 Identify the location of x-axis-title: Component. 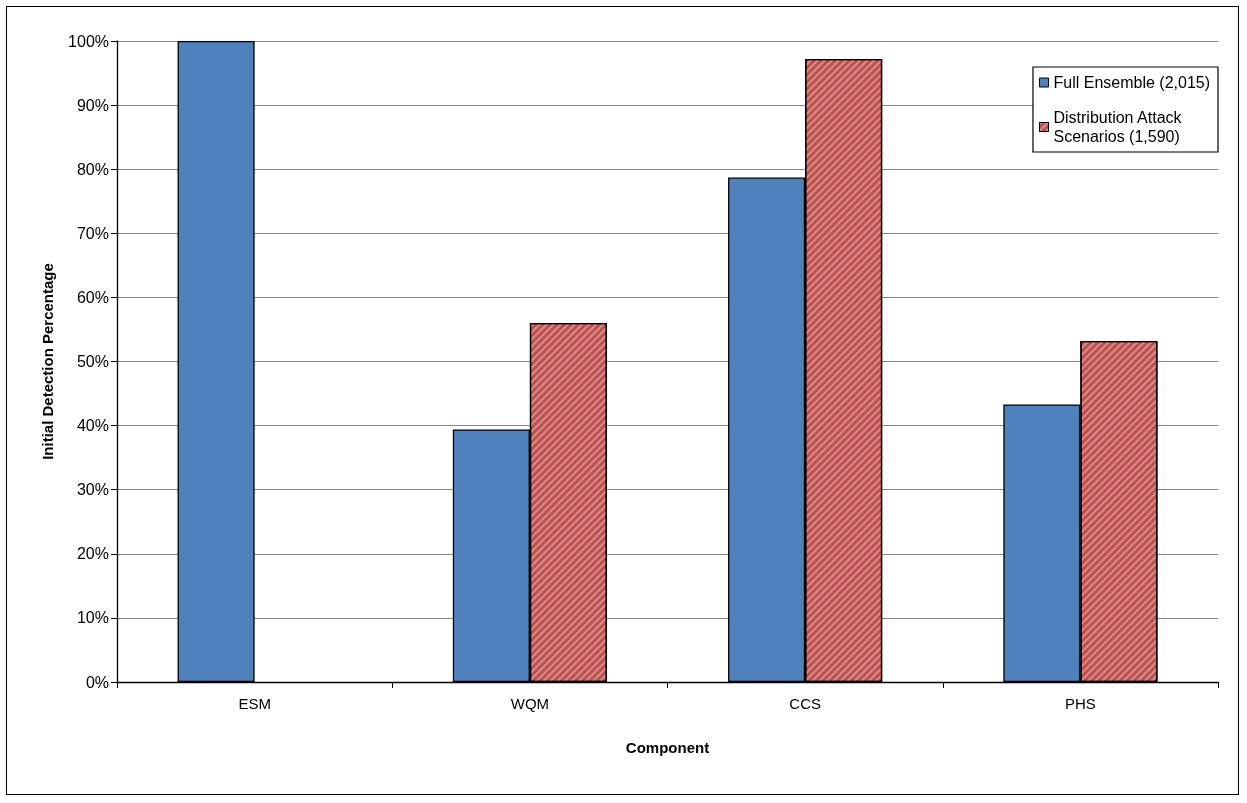
(667, 747).